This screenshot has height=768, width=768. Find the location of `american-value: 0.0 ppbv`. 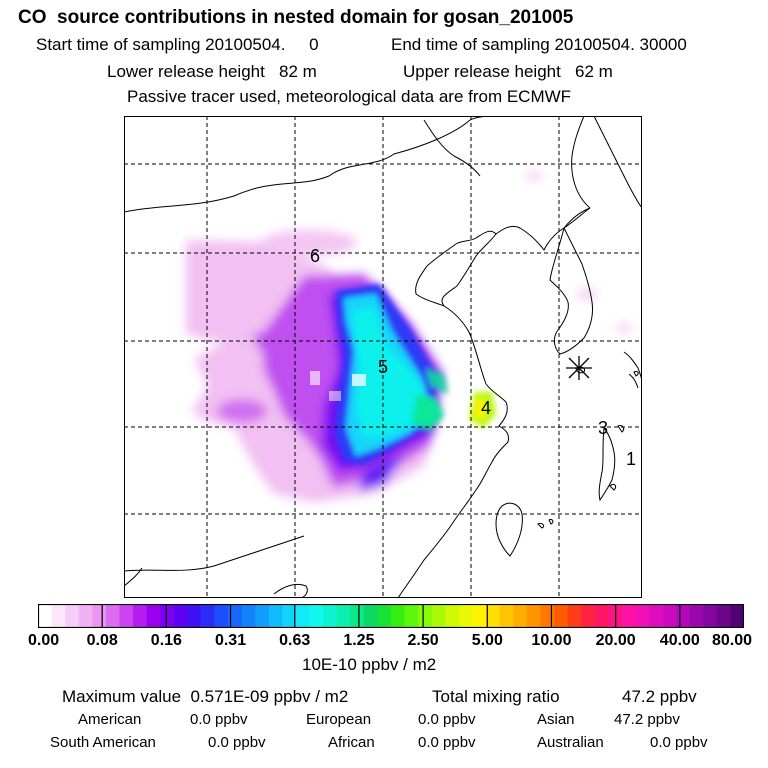

american-value: 0.0 ppbv is located at coordinates (219, 719).